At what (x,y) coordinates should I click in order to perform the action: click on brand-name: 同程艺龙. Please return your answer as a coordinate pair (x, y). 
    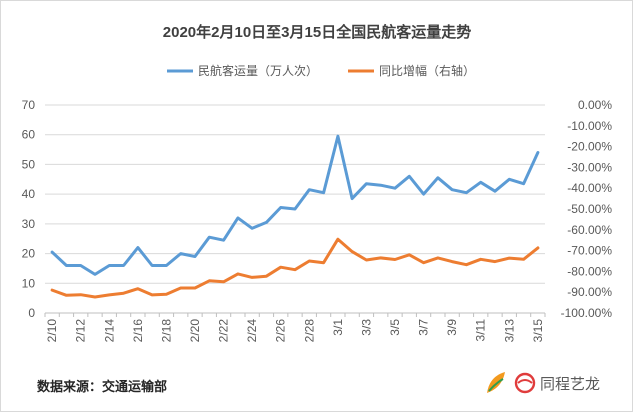
    Looking at the image, I should click on (570, 384).